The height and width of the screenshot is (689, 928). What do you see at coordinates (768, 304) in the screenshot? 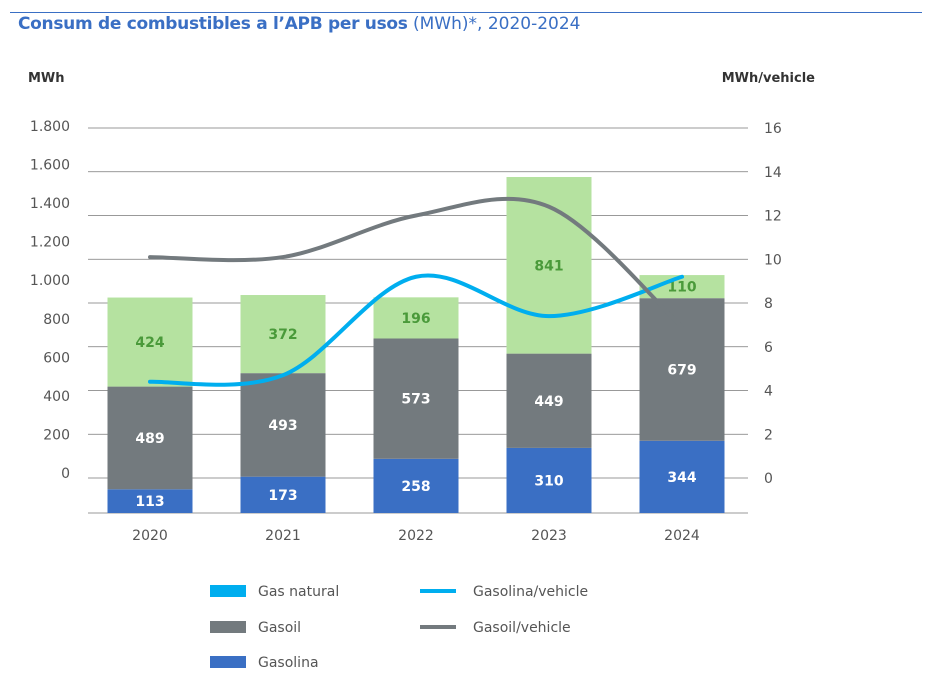
I see `y-right-tick: 8` at bounding box center [768, 304].